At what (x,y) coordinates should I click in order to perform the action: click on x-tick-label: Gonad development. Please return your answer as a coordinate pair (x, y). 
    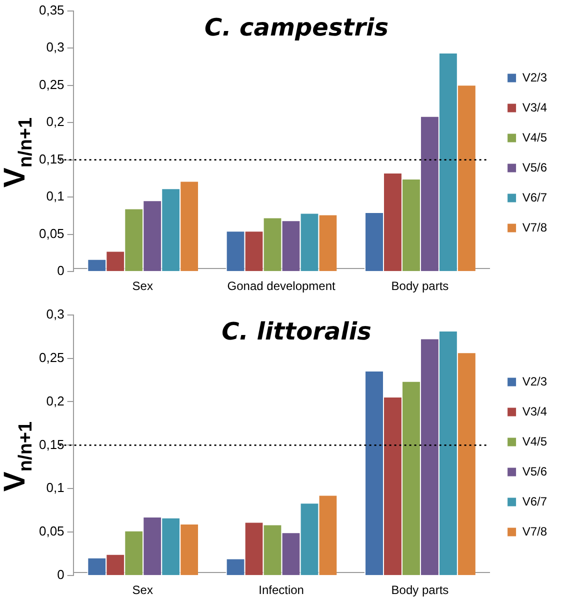
    Looking at the image, I should click on (281, 285).